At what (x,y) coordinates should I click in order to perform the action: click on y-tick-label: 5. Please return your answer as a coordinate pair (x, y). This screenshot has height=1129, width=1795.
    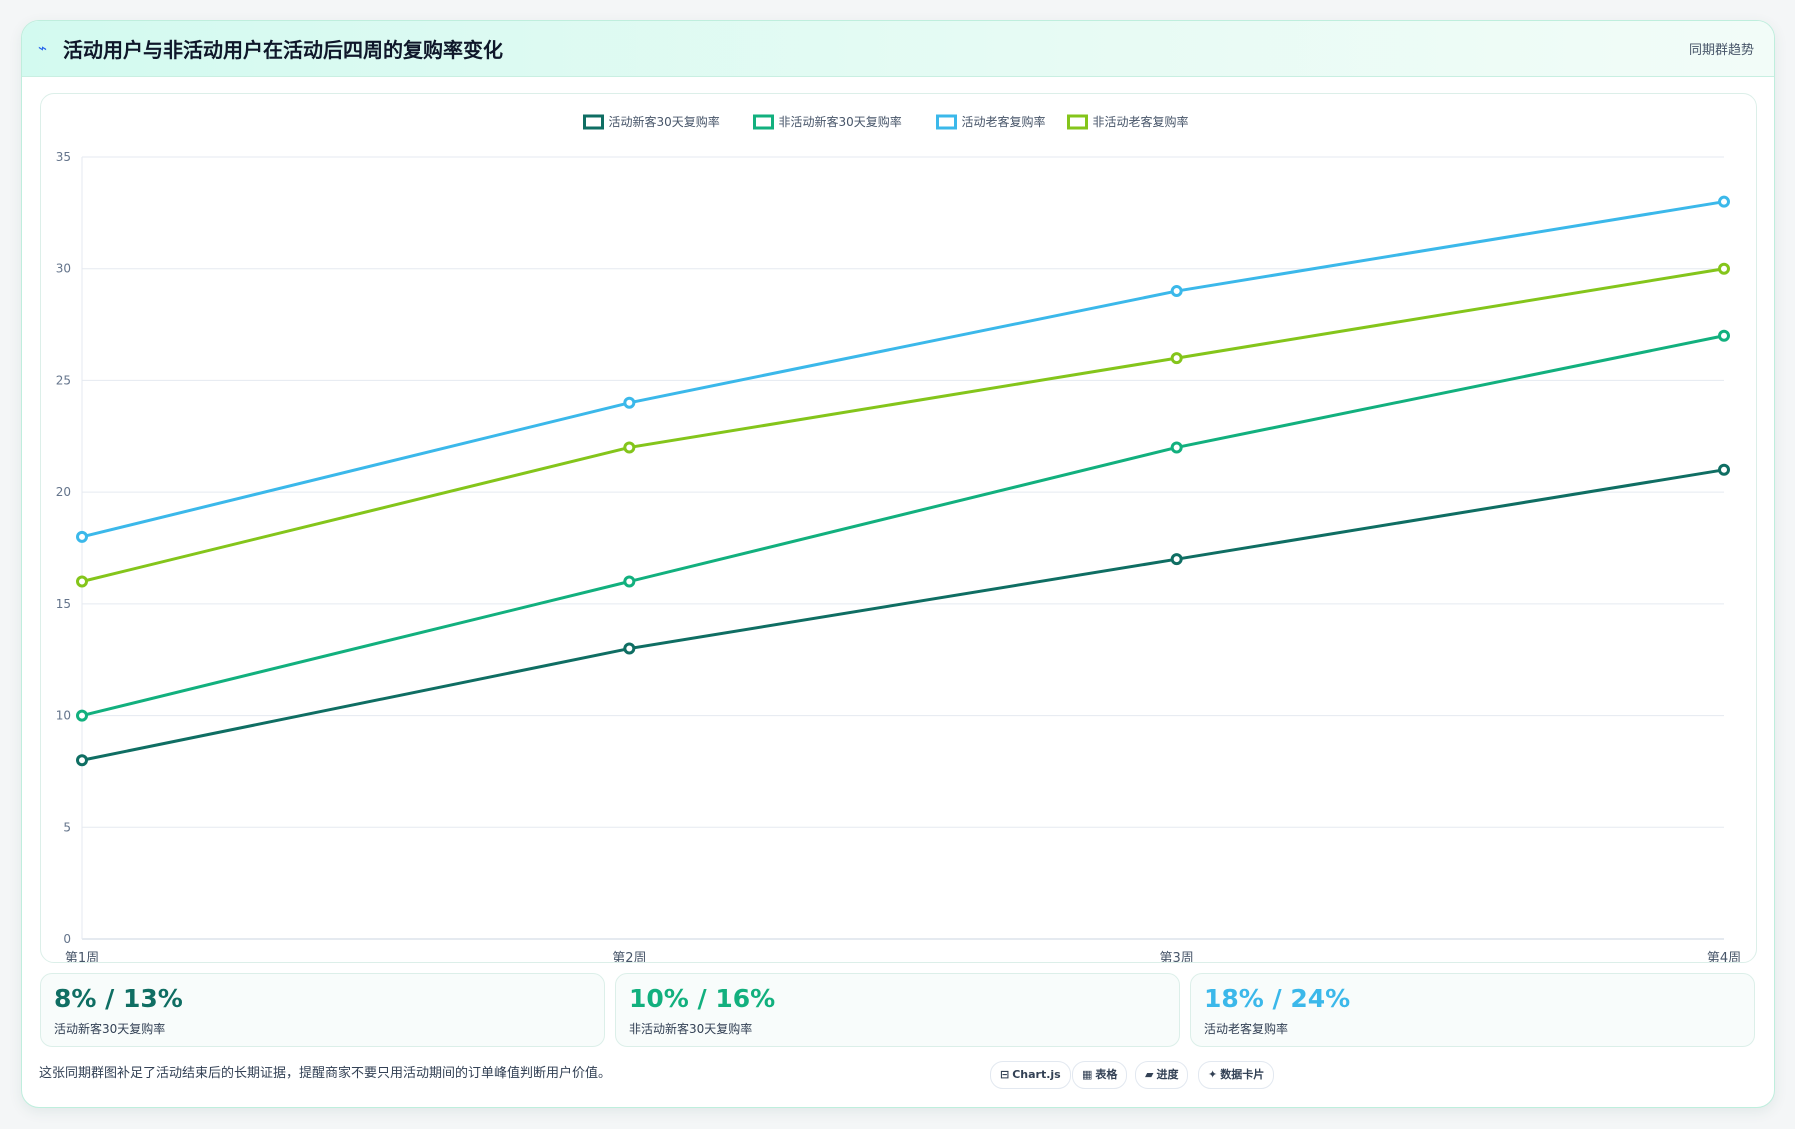
    Looking at the image, I should click on (67, 827).